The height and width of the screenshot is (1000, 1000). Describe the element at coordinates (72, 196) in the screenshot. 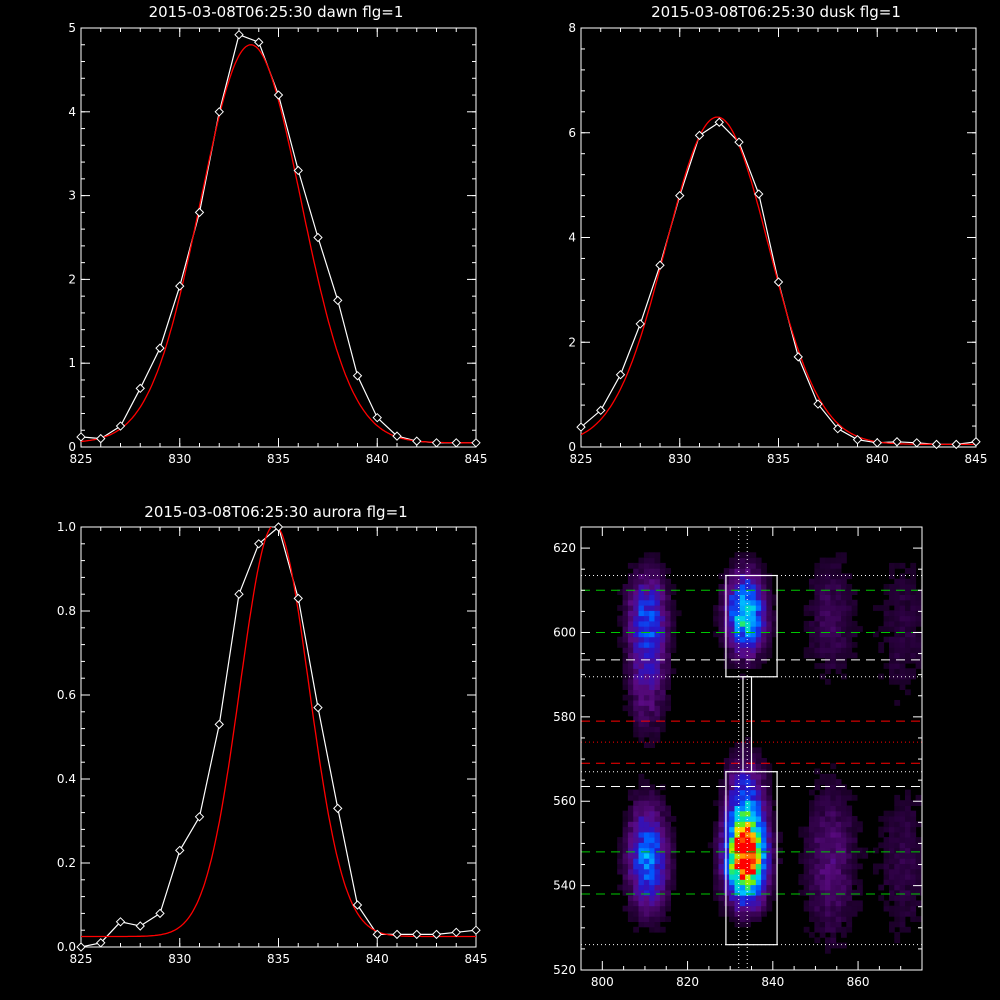

I see `y-tick-label: 3` at that location.